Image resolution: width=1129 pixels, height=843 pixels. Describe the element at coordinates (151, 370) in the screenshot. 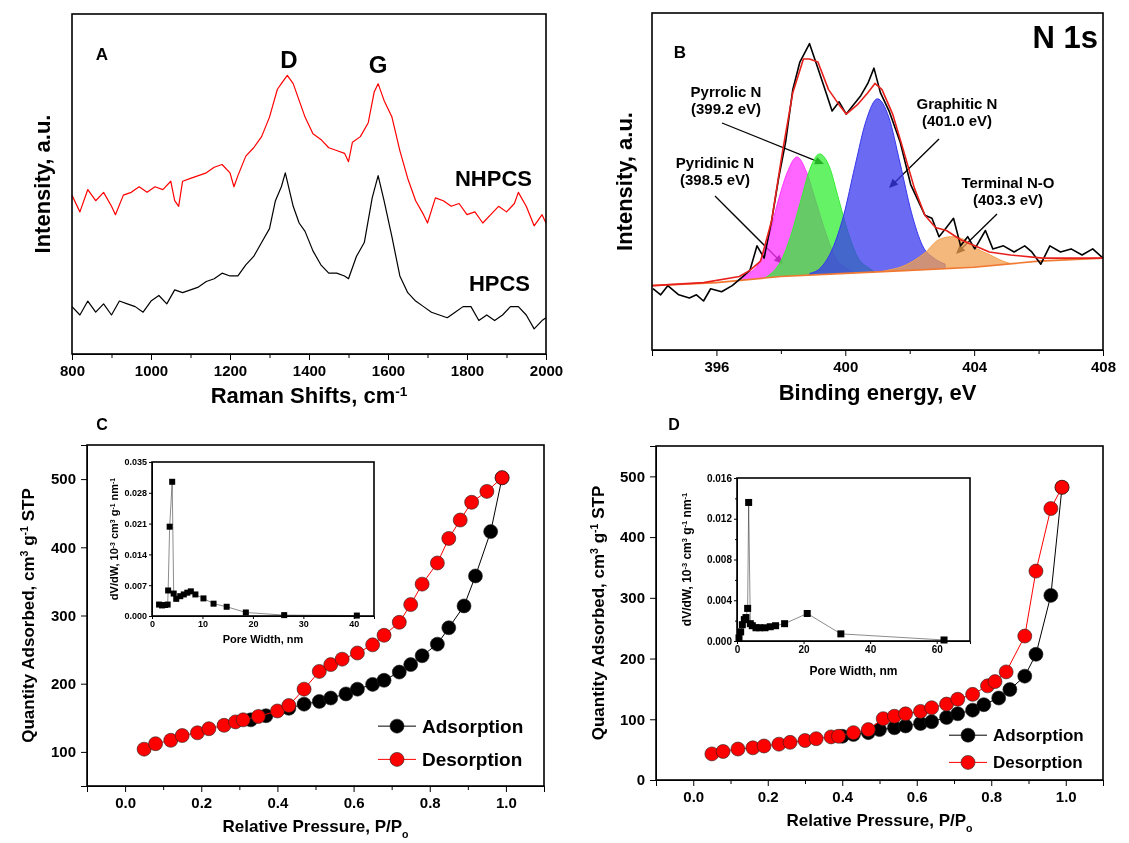

I see `x-tick-label: 1000` at that location.